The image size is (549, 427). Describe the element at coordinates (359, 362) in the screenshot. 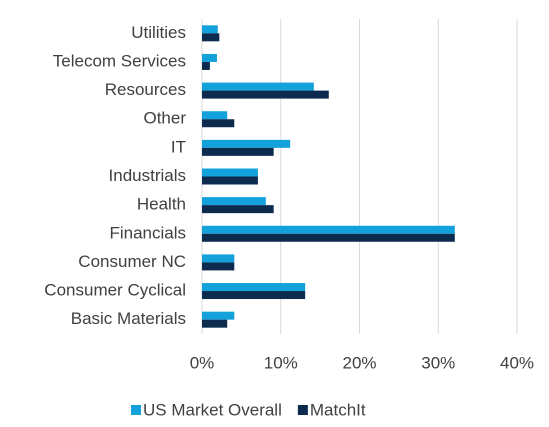

I see `x-tick-label: 20%` at that location.